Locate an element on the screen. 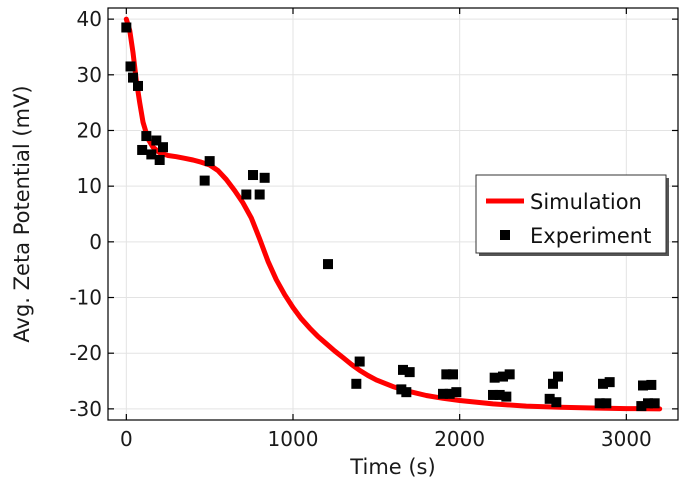  x-tick-label: 0 is located at coordinates (126, 439).